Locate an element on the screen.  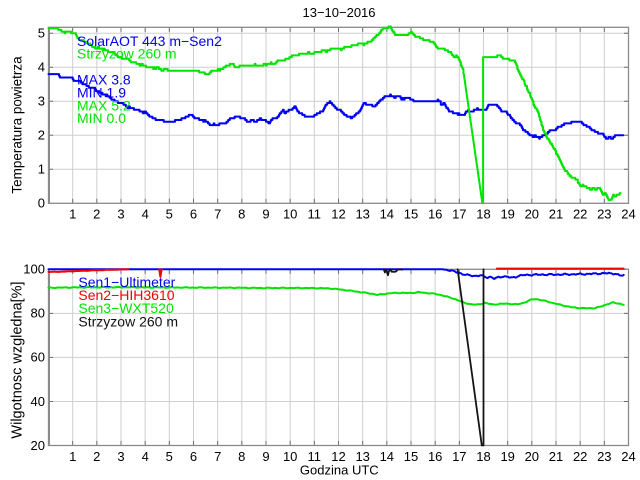
svg-text: Temperatura powietrza is located at coordinates (17, 125).